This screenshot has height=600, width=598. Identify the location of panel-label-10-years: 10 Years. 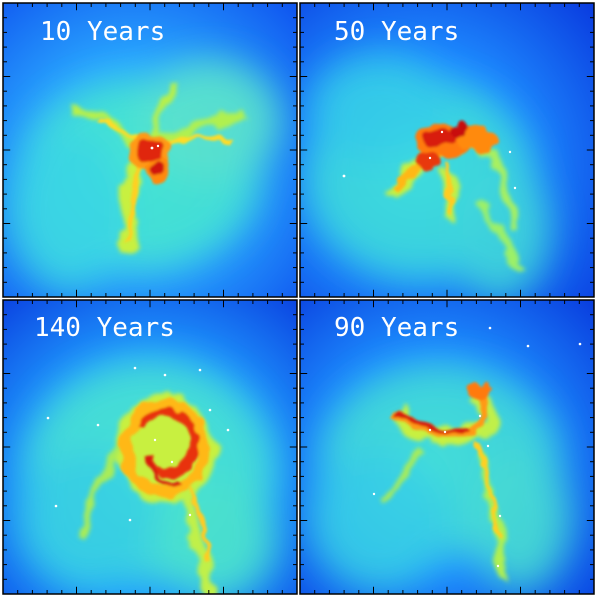
(102, 32).